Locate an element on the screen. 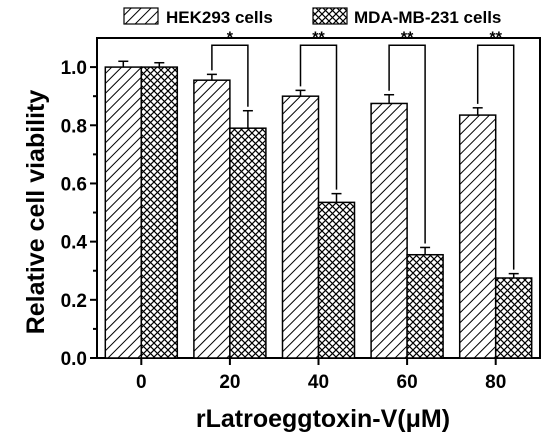 Image resolution: width=550 pixels, height=448 pixels. y-tick-label: 0.4 is located at coordinates (74, 243).